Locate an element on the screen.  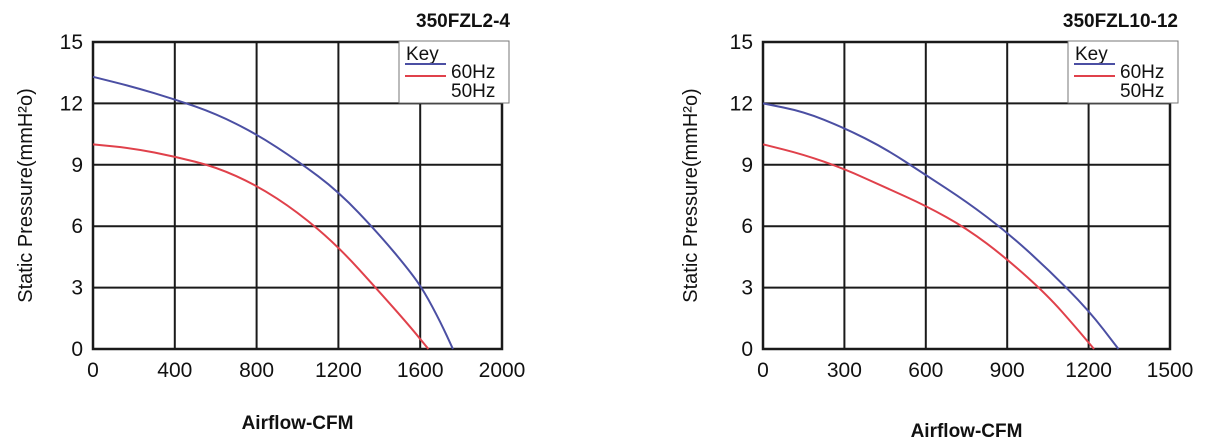
x-tick-label: 600 is located at coordinates (925, 370).